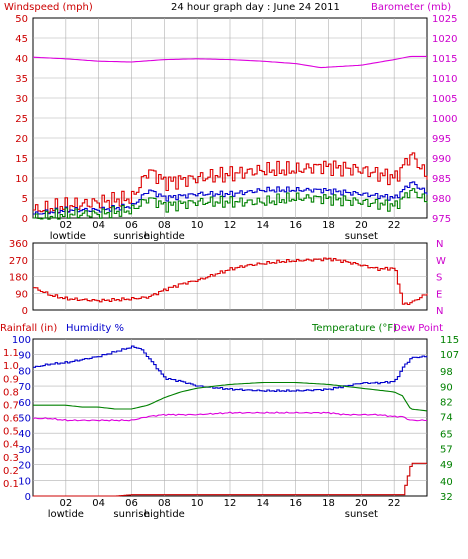 The image size is (468, 559). What do you see at coordinates (24, 356) in the screenshot?
I see `humidity-tick-label: 90` at bounding box center [24, 356].